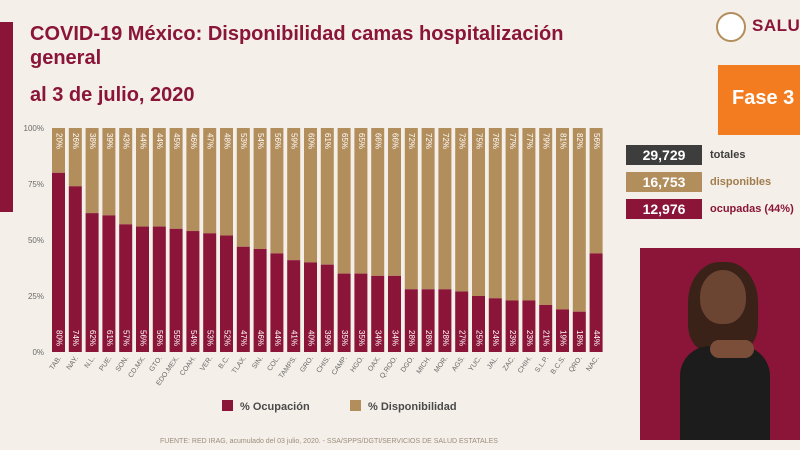  What do you see at coordinates (428, 338) in the screenshot?
I see `data-label-ocupacion: 28%` at bounding box center [428, 338].